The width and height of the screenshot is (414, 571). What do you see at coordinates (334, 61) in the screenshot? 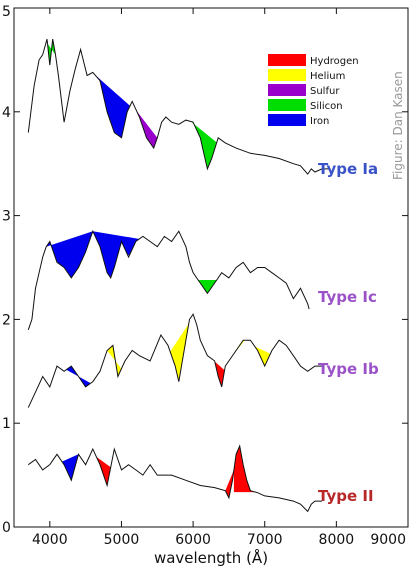
I see `legend-label-hydrogen: Hydrogen` at bounding box center [334, 61].